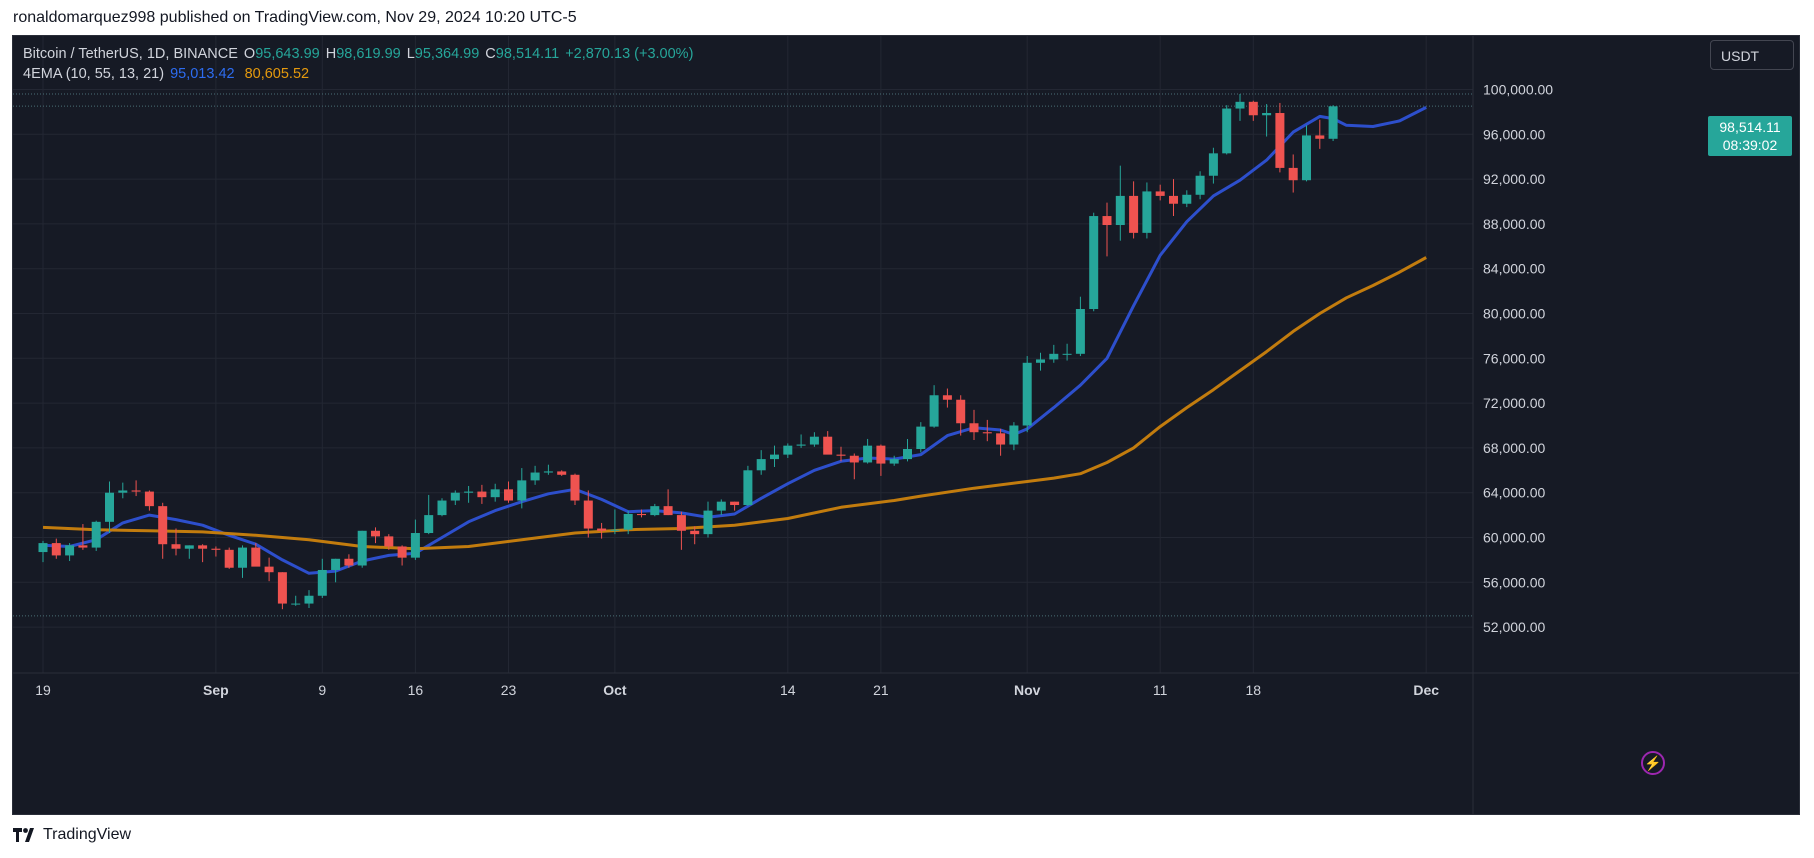  I want to click on last-price: 98,514.11, so click(1750, 127).